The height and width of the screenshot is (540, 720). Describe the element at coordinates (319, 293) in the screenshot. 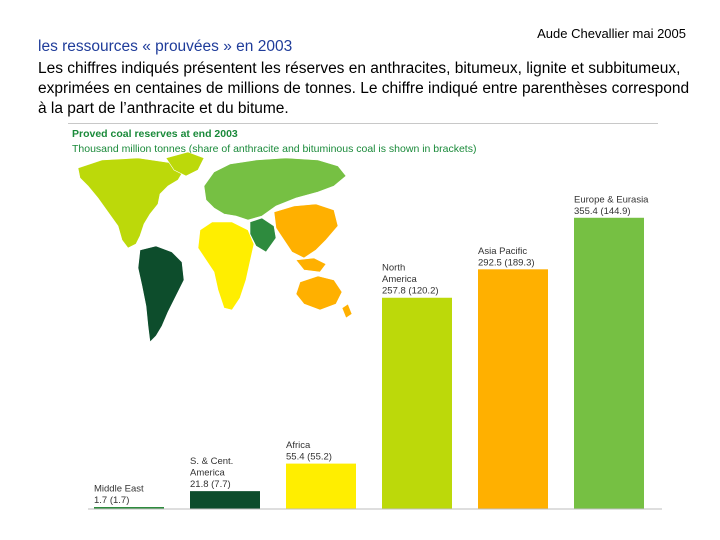

I see `map-australia` at that location.